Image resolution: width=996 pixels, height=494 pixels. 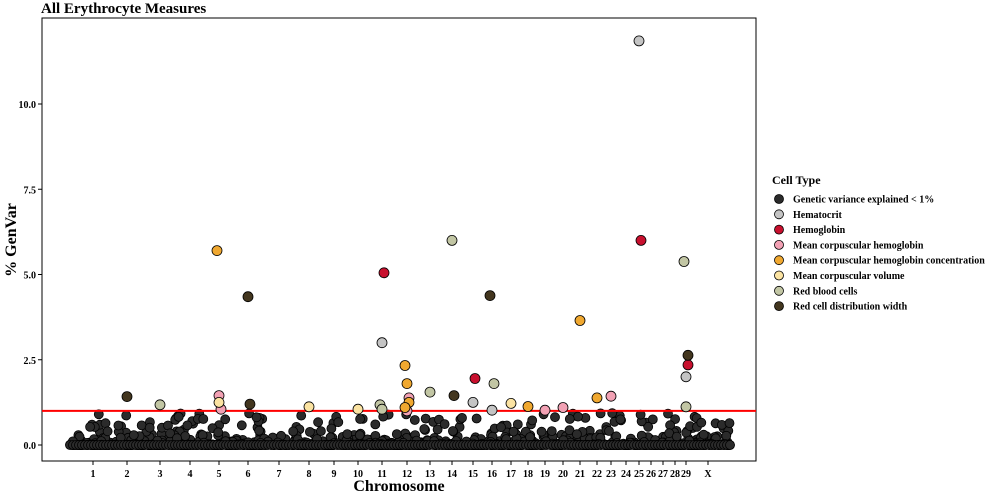 What do you see at coordinates (850, 307) in the screenshot?
I see `legend-label: Red cell distribution width` at bounding box center [850, 307].